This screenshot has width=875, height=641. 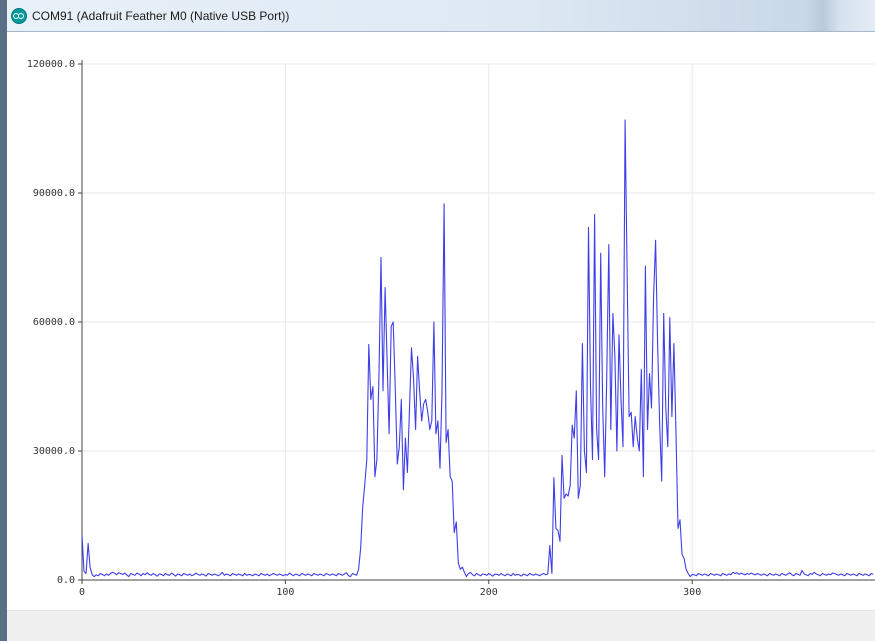 I want to click on y-tick-label: 60000.0, so click(x=54, y=322).